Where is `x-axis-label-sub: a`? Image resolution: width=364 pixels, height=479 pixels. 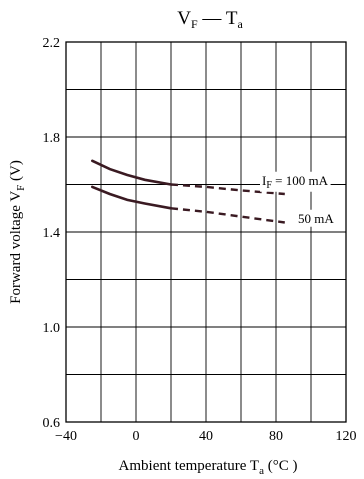
x-axis-label-sub: a is located at coordinates (261, 471).